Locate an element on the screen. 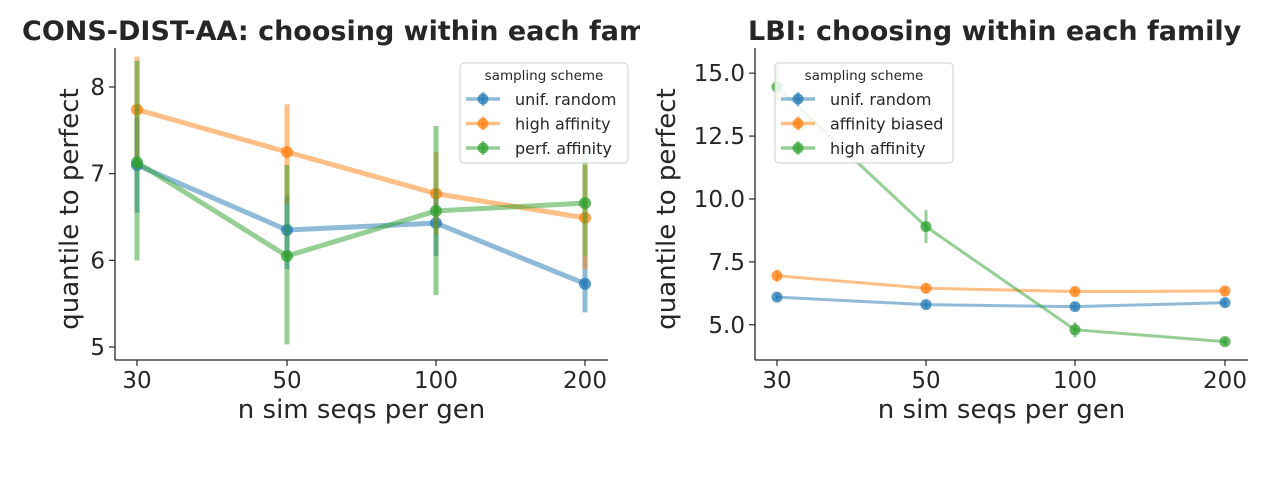 This screenshot has height=480, width=1280. y-tick-label: 8 is located at coordinates (97, 88).